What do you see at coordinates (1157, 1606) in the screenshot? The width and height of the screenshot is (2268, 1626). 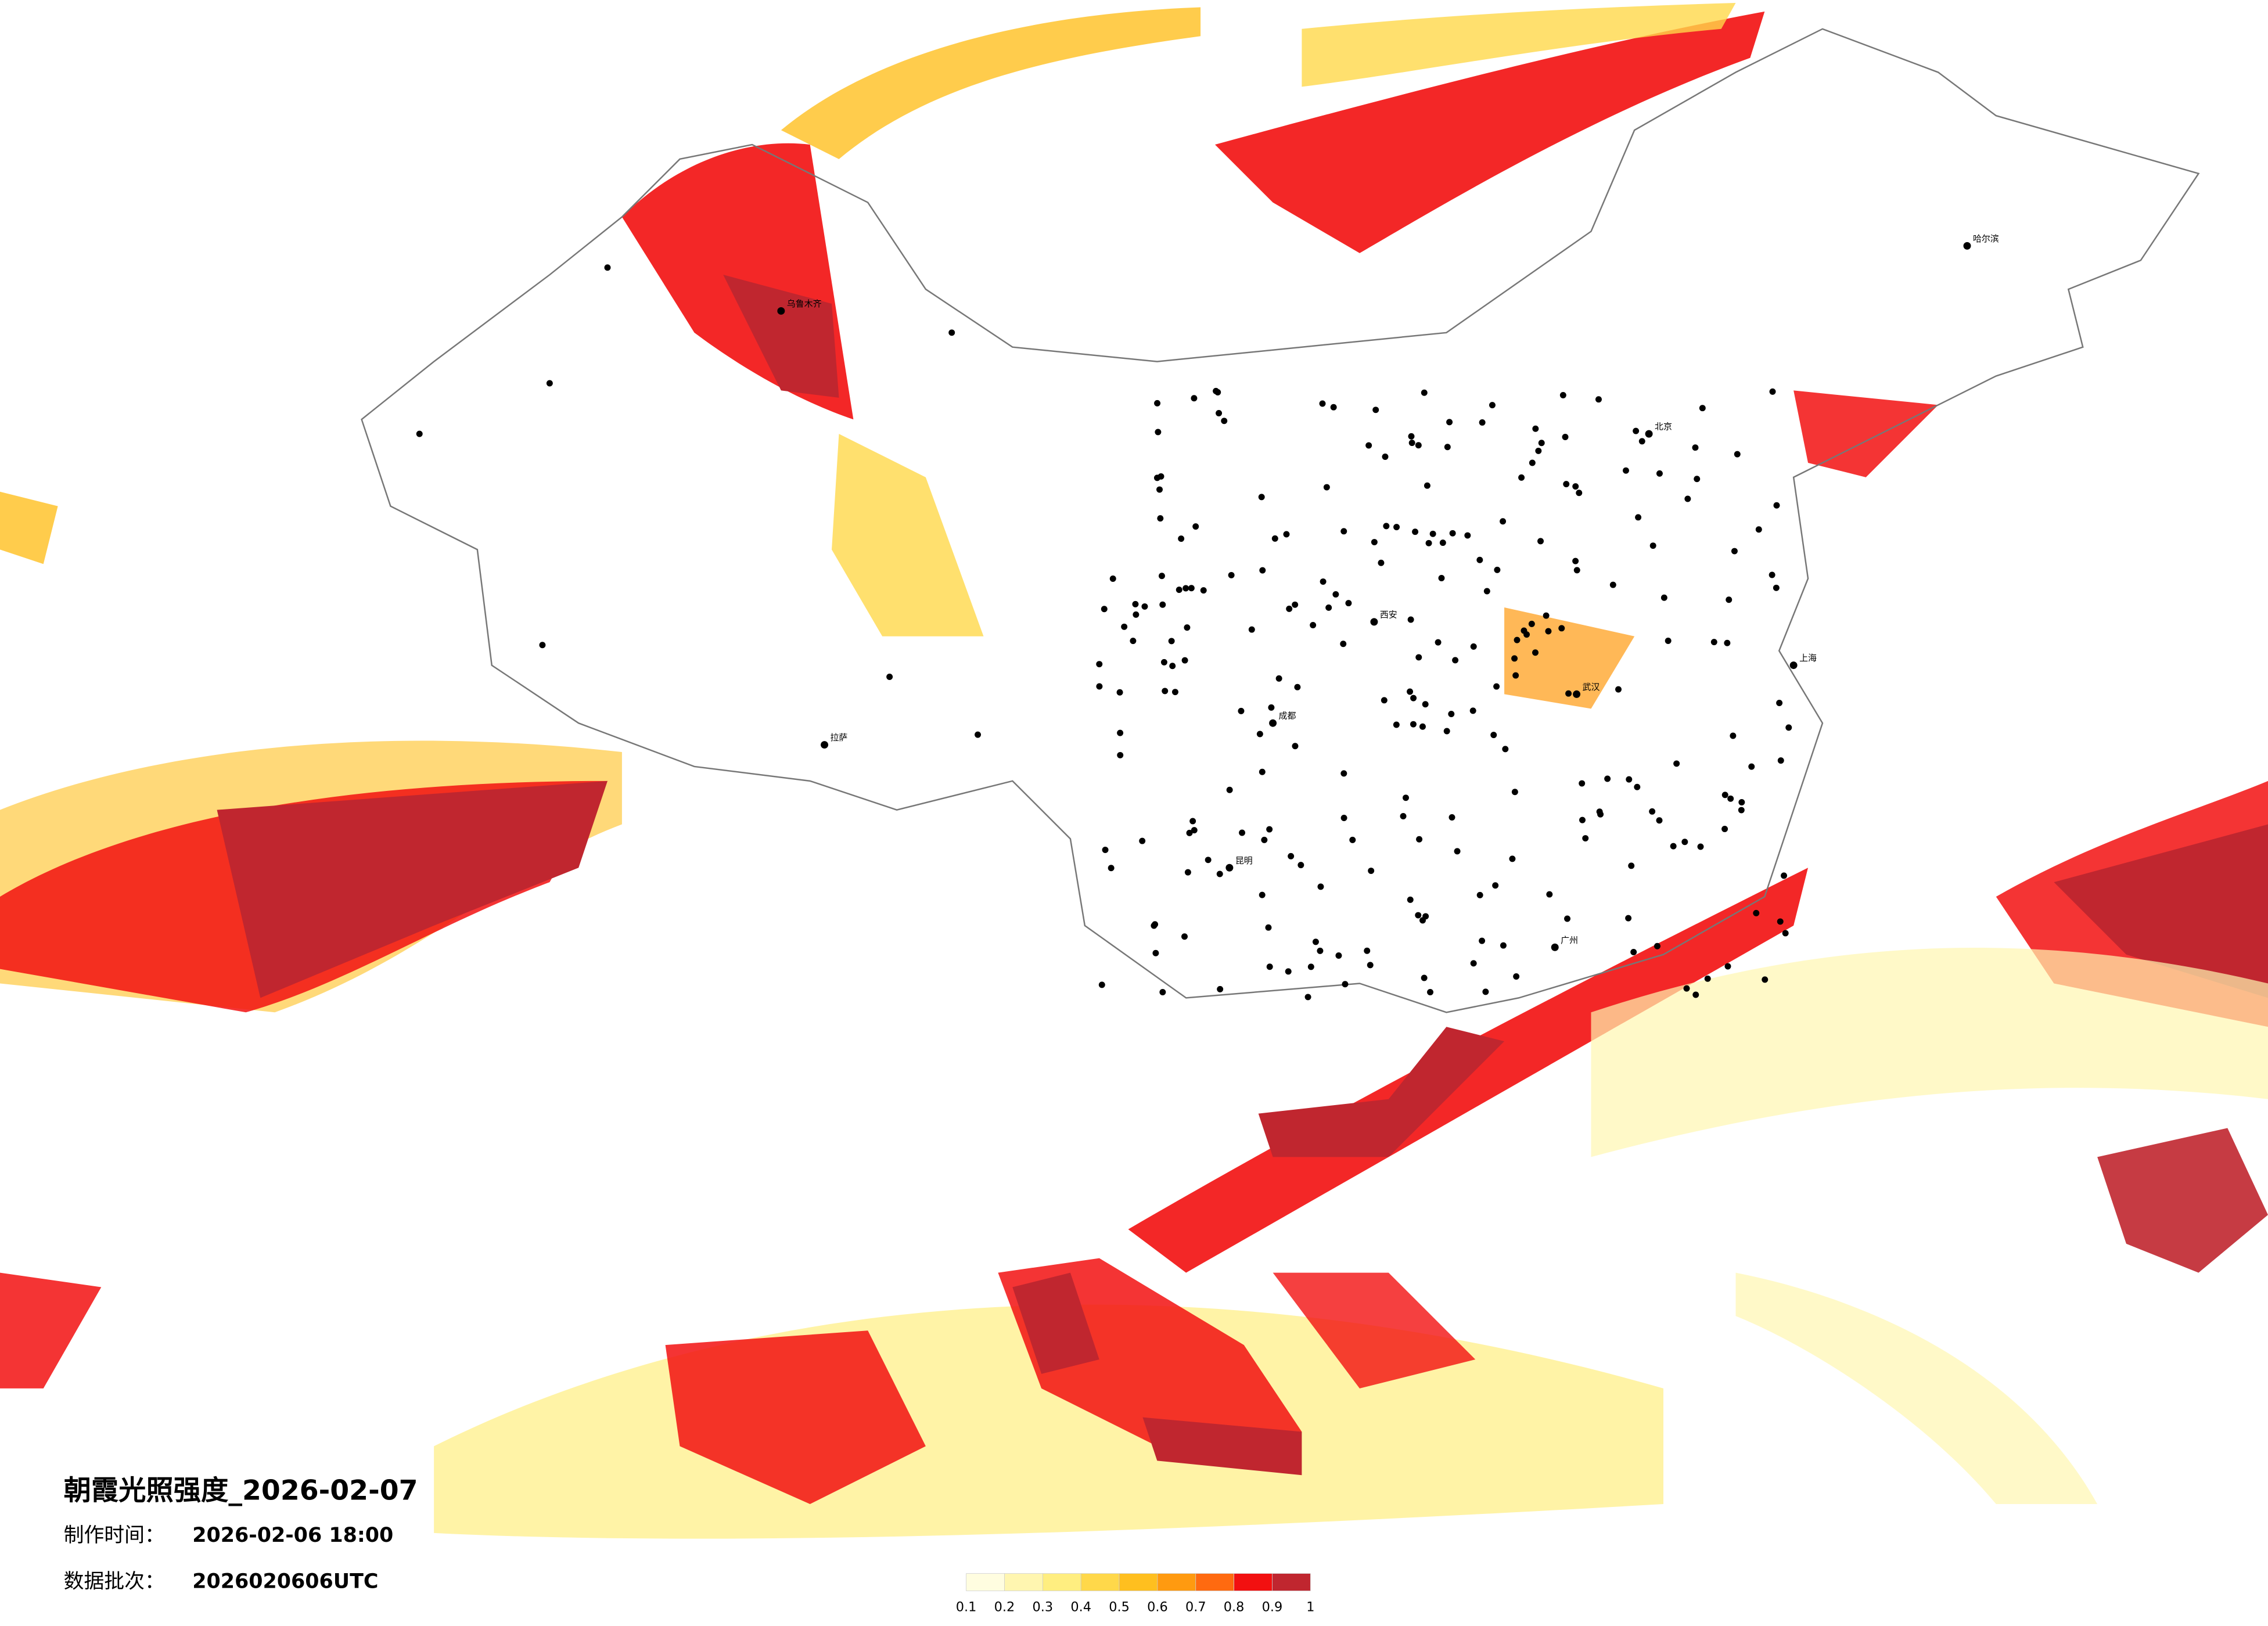 I see `legend-tick-label: 0.6` at bounding box center [1157, 1606].